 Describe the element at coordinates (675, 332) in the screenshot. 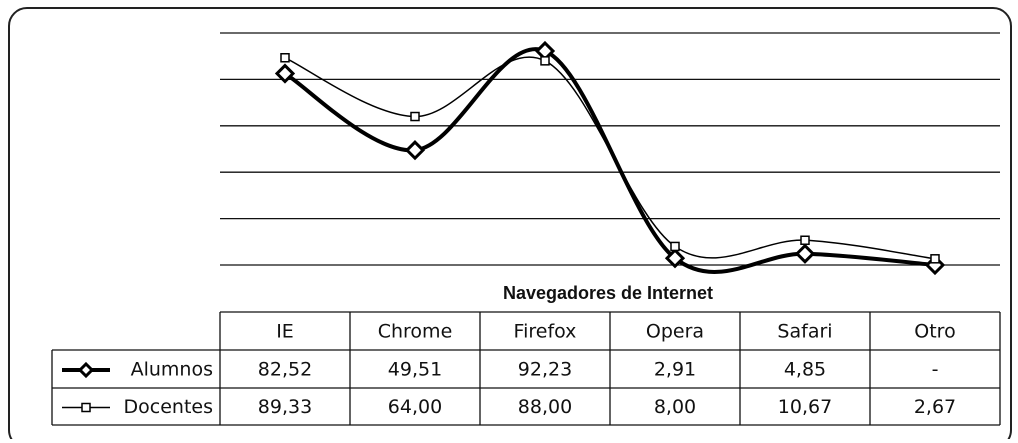

I see `table-header: Opera` at that location.